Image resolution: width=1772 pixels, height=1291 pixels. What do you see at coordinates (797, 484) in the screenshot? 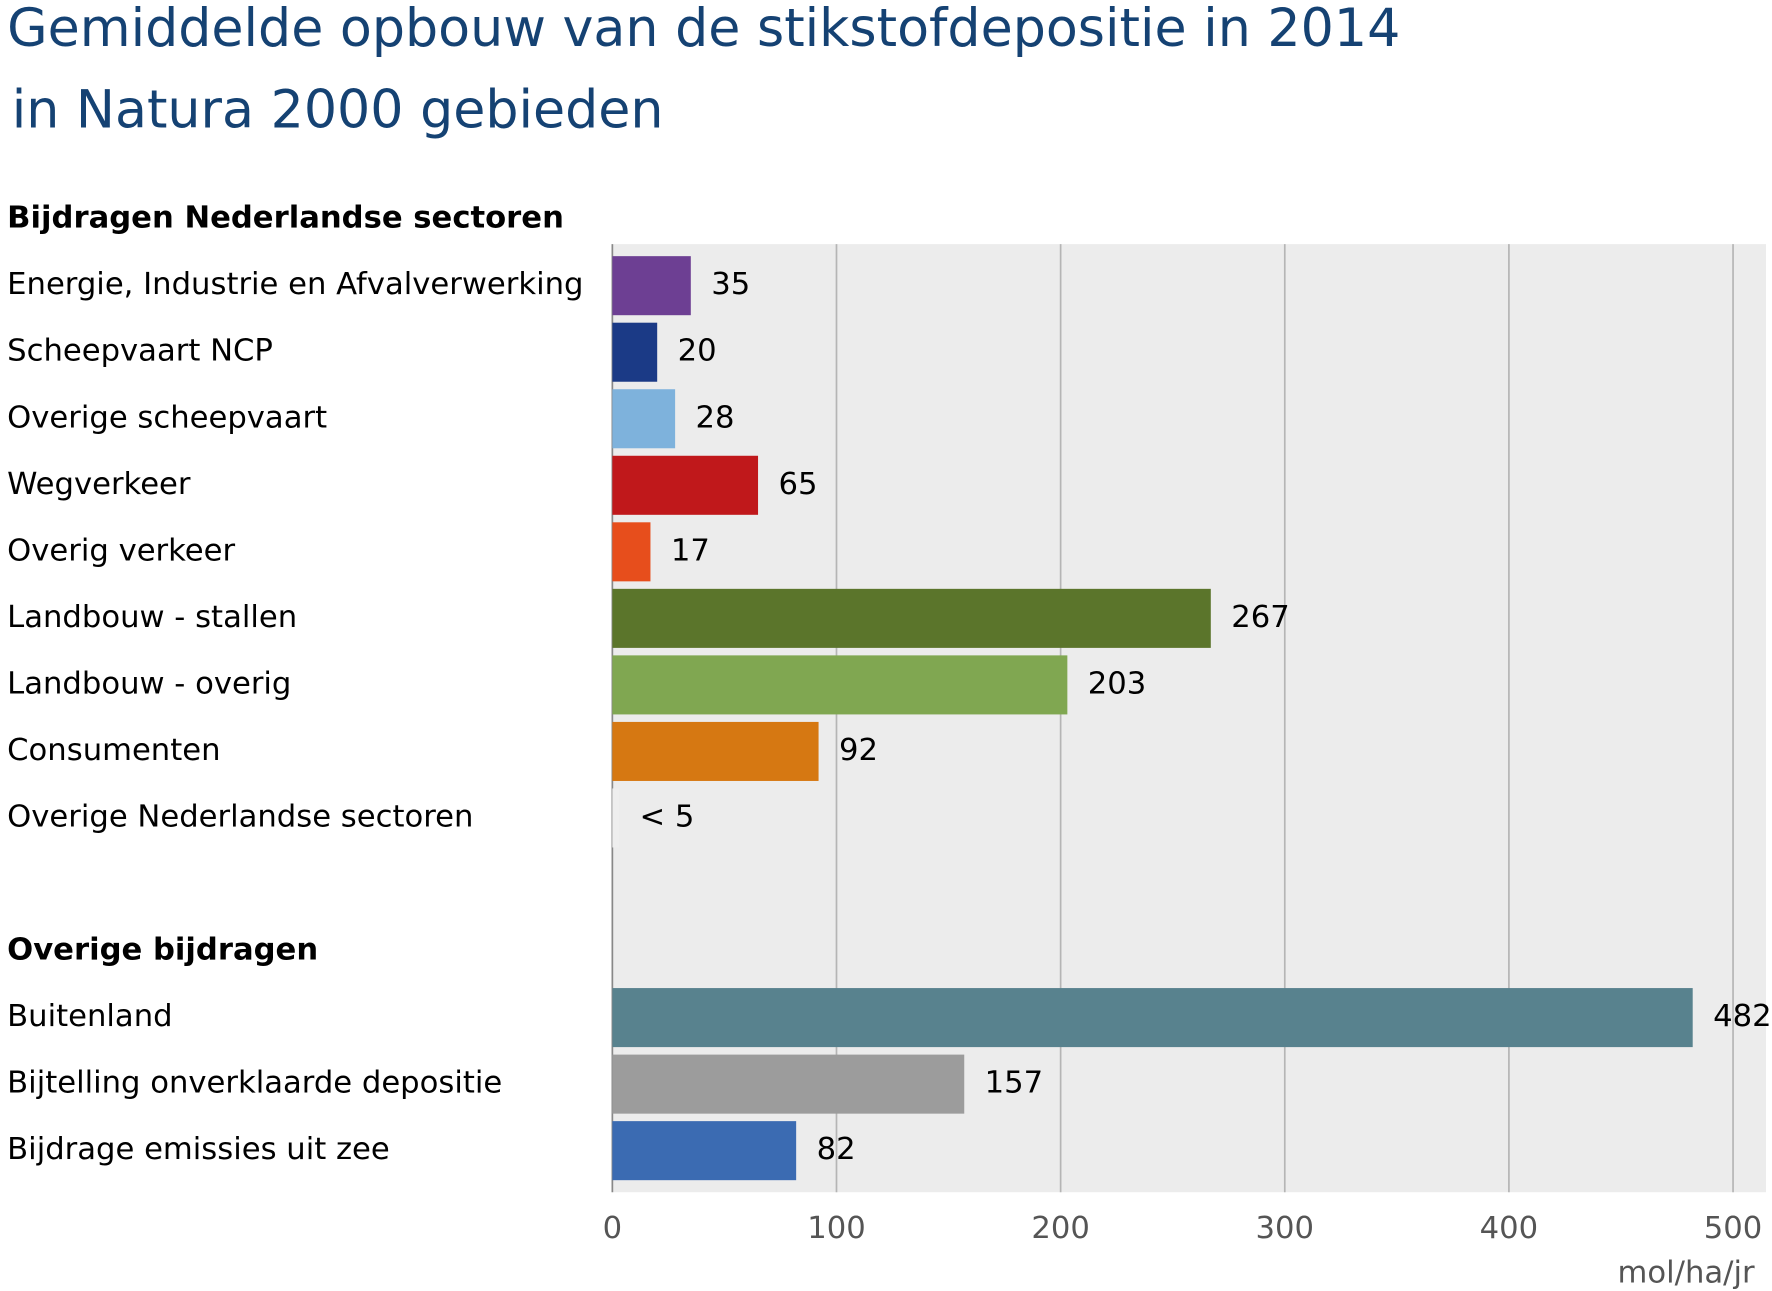
I see `value-label: 65` at bounding box center [797, 484].